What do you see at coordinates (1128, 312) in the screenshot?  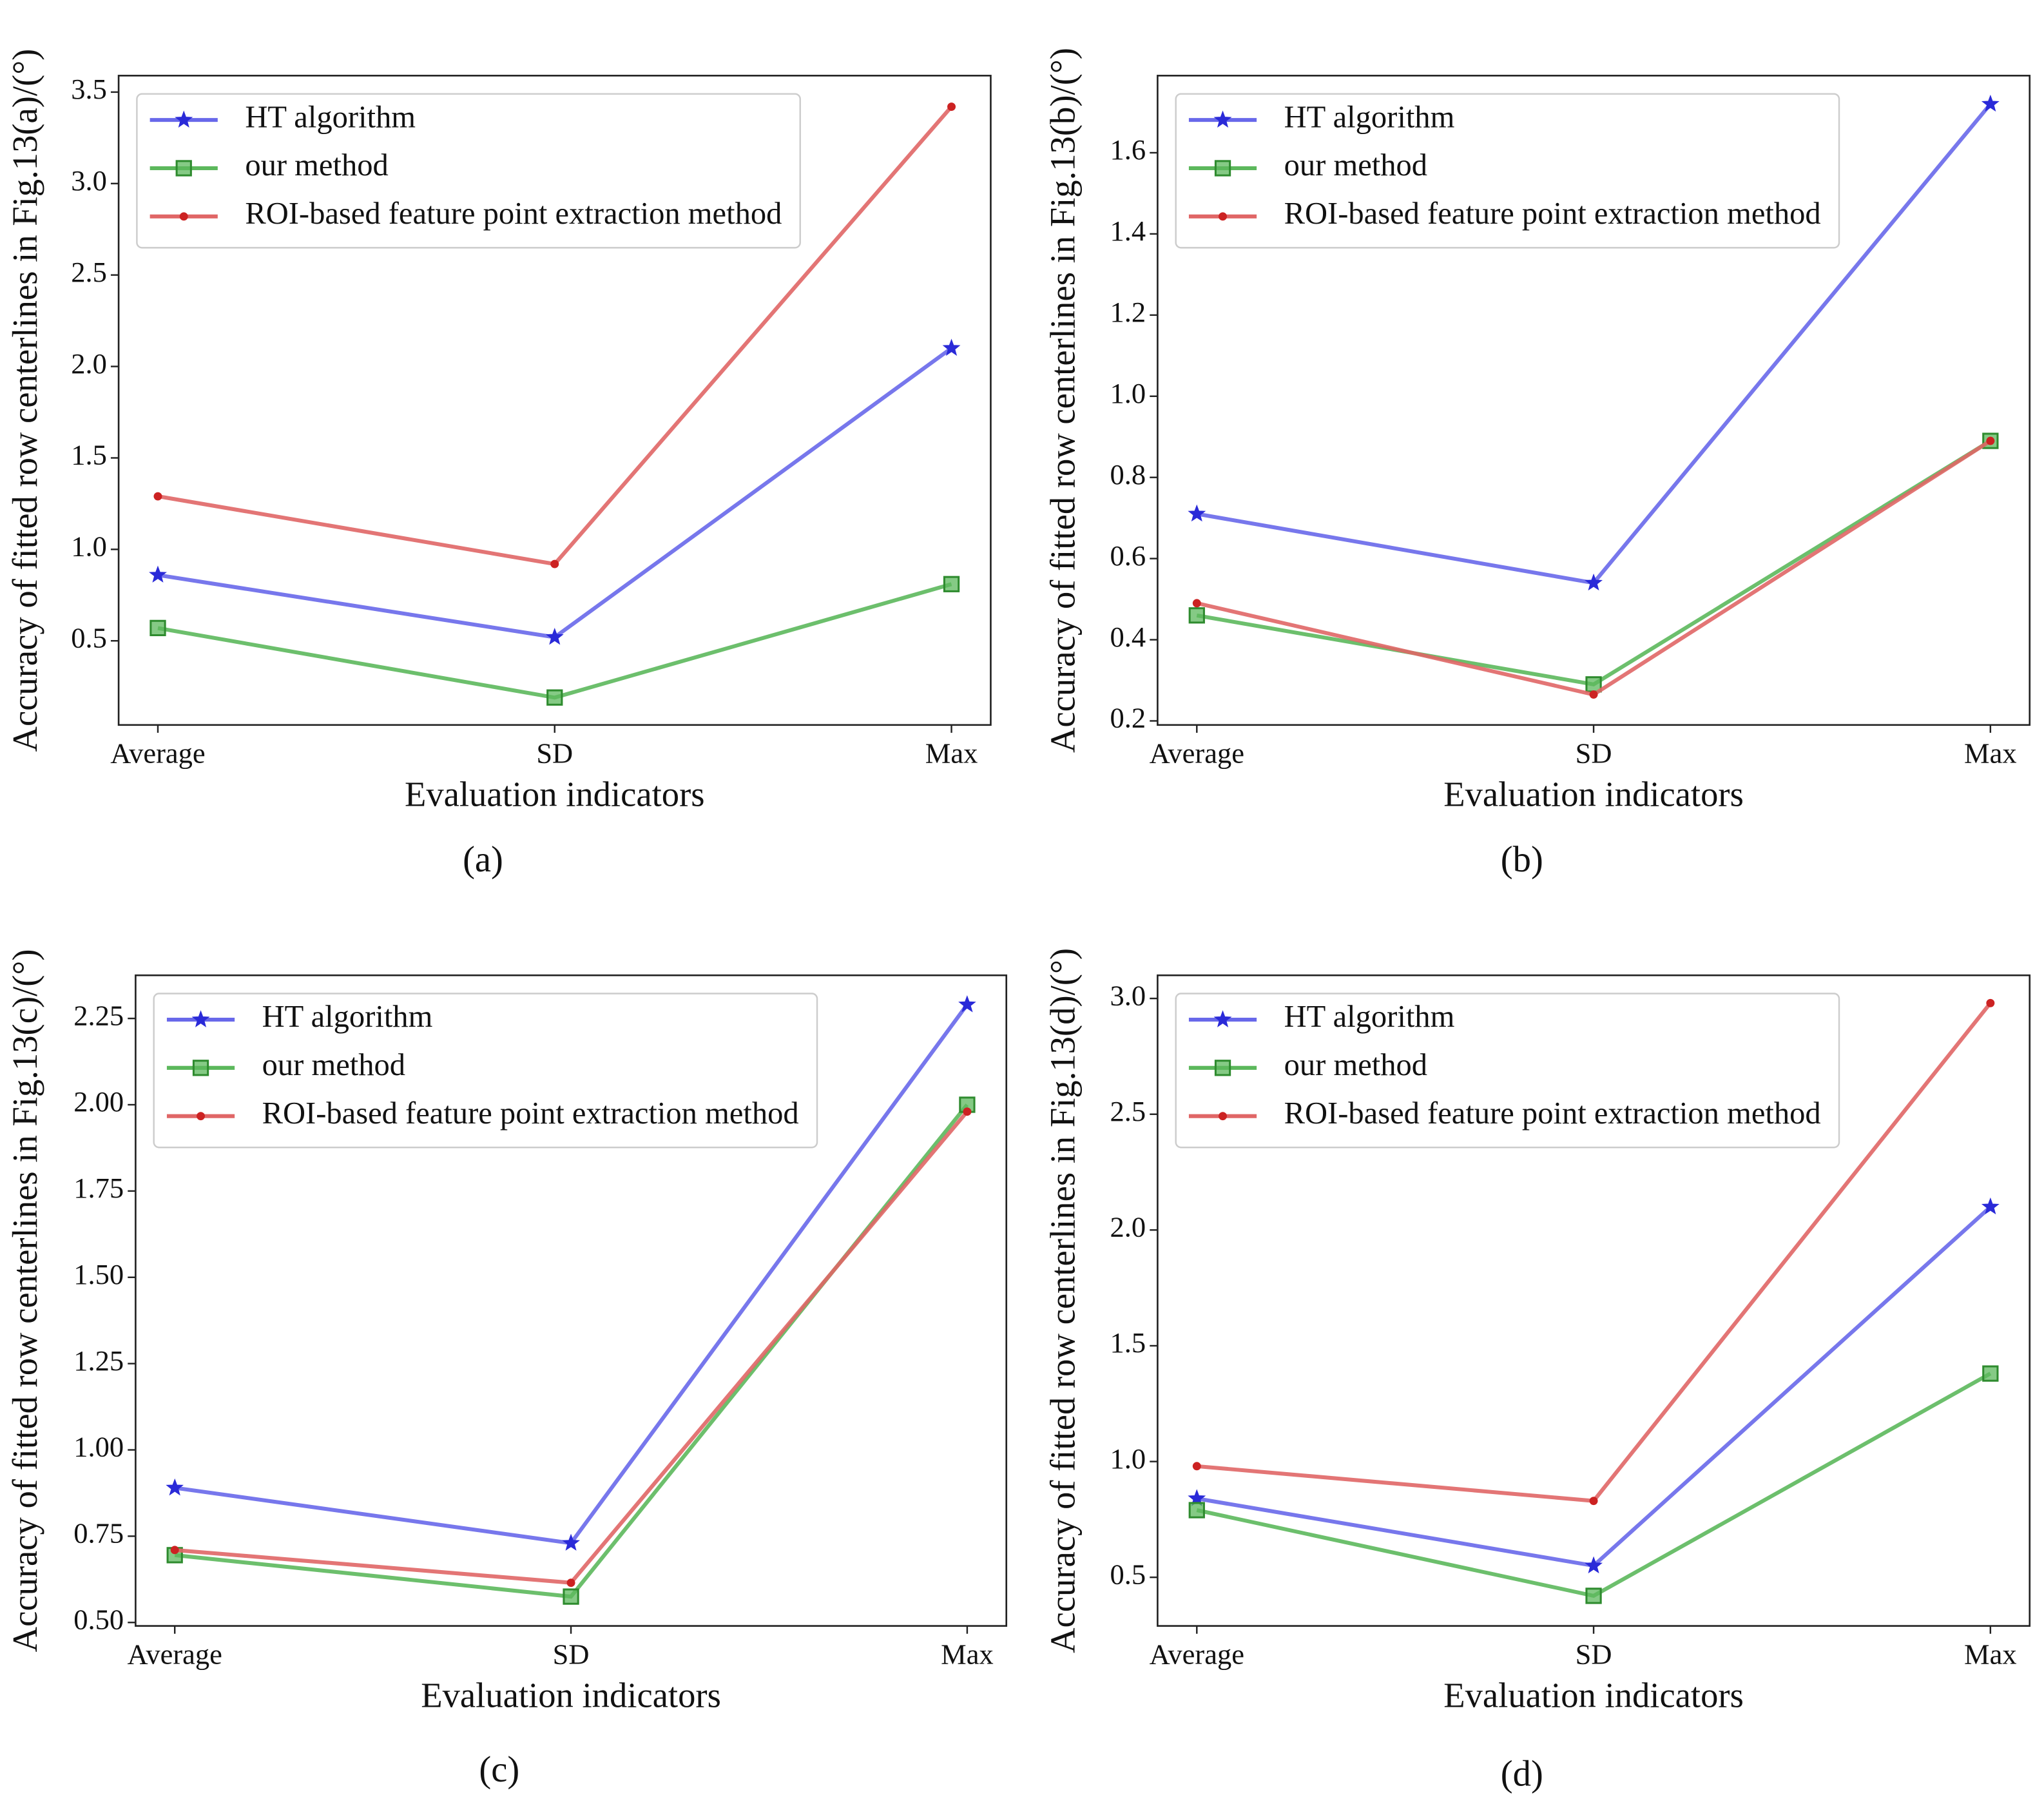 I see `y-tick-label: 1.2` at bounding box center [1128, 312].